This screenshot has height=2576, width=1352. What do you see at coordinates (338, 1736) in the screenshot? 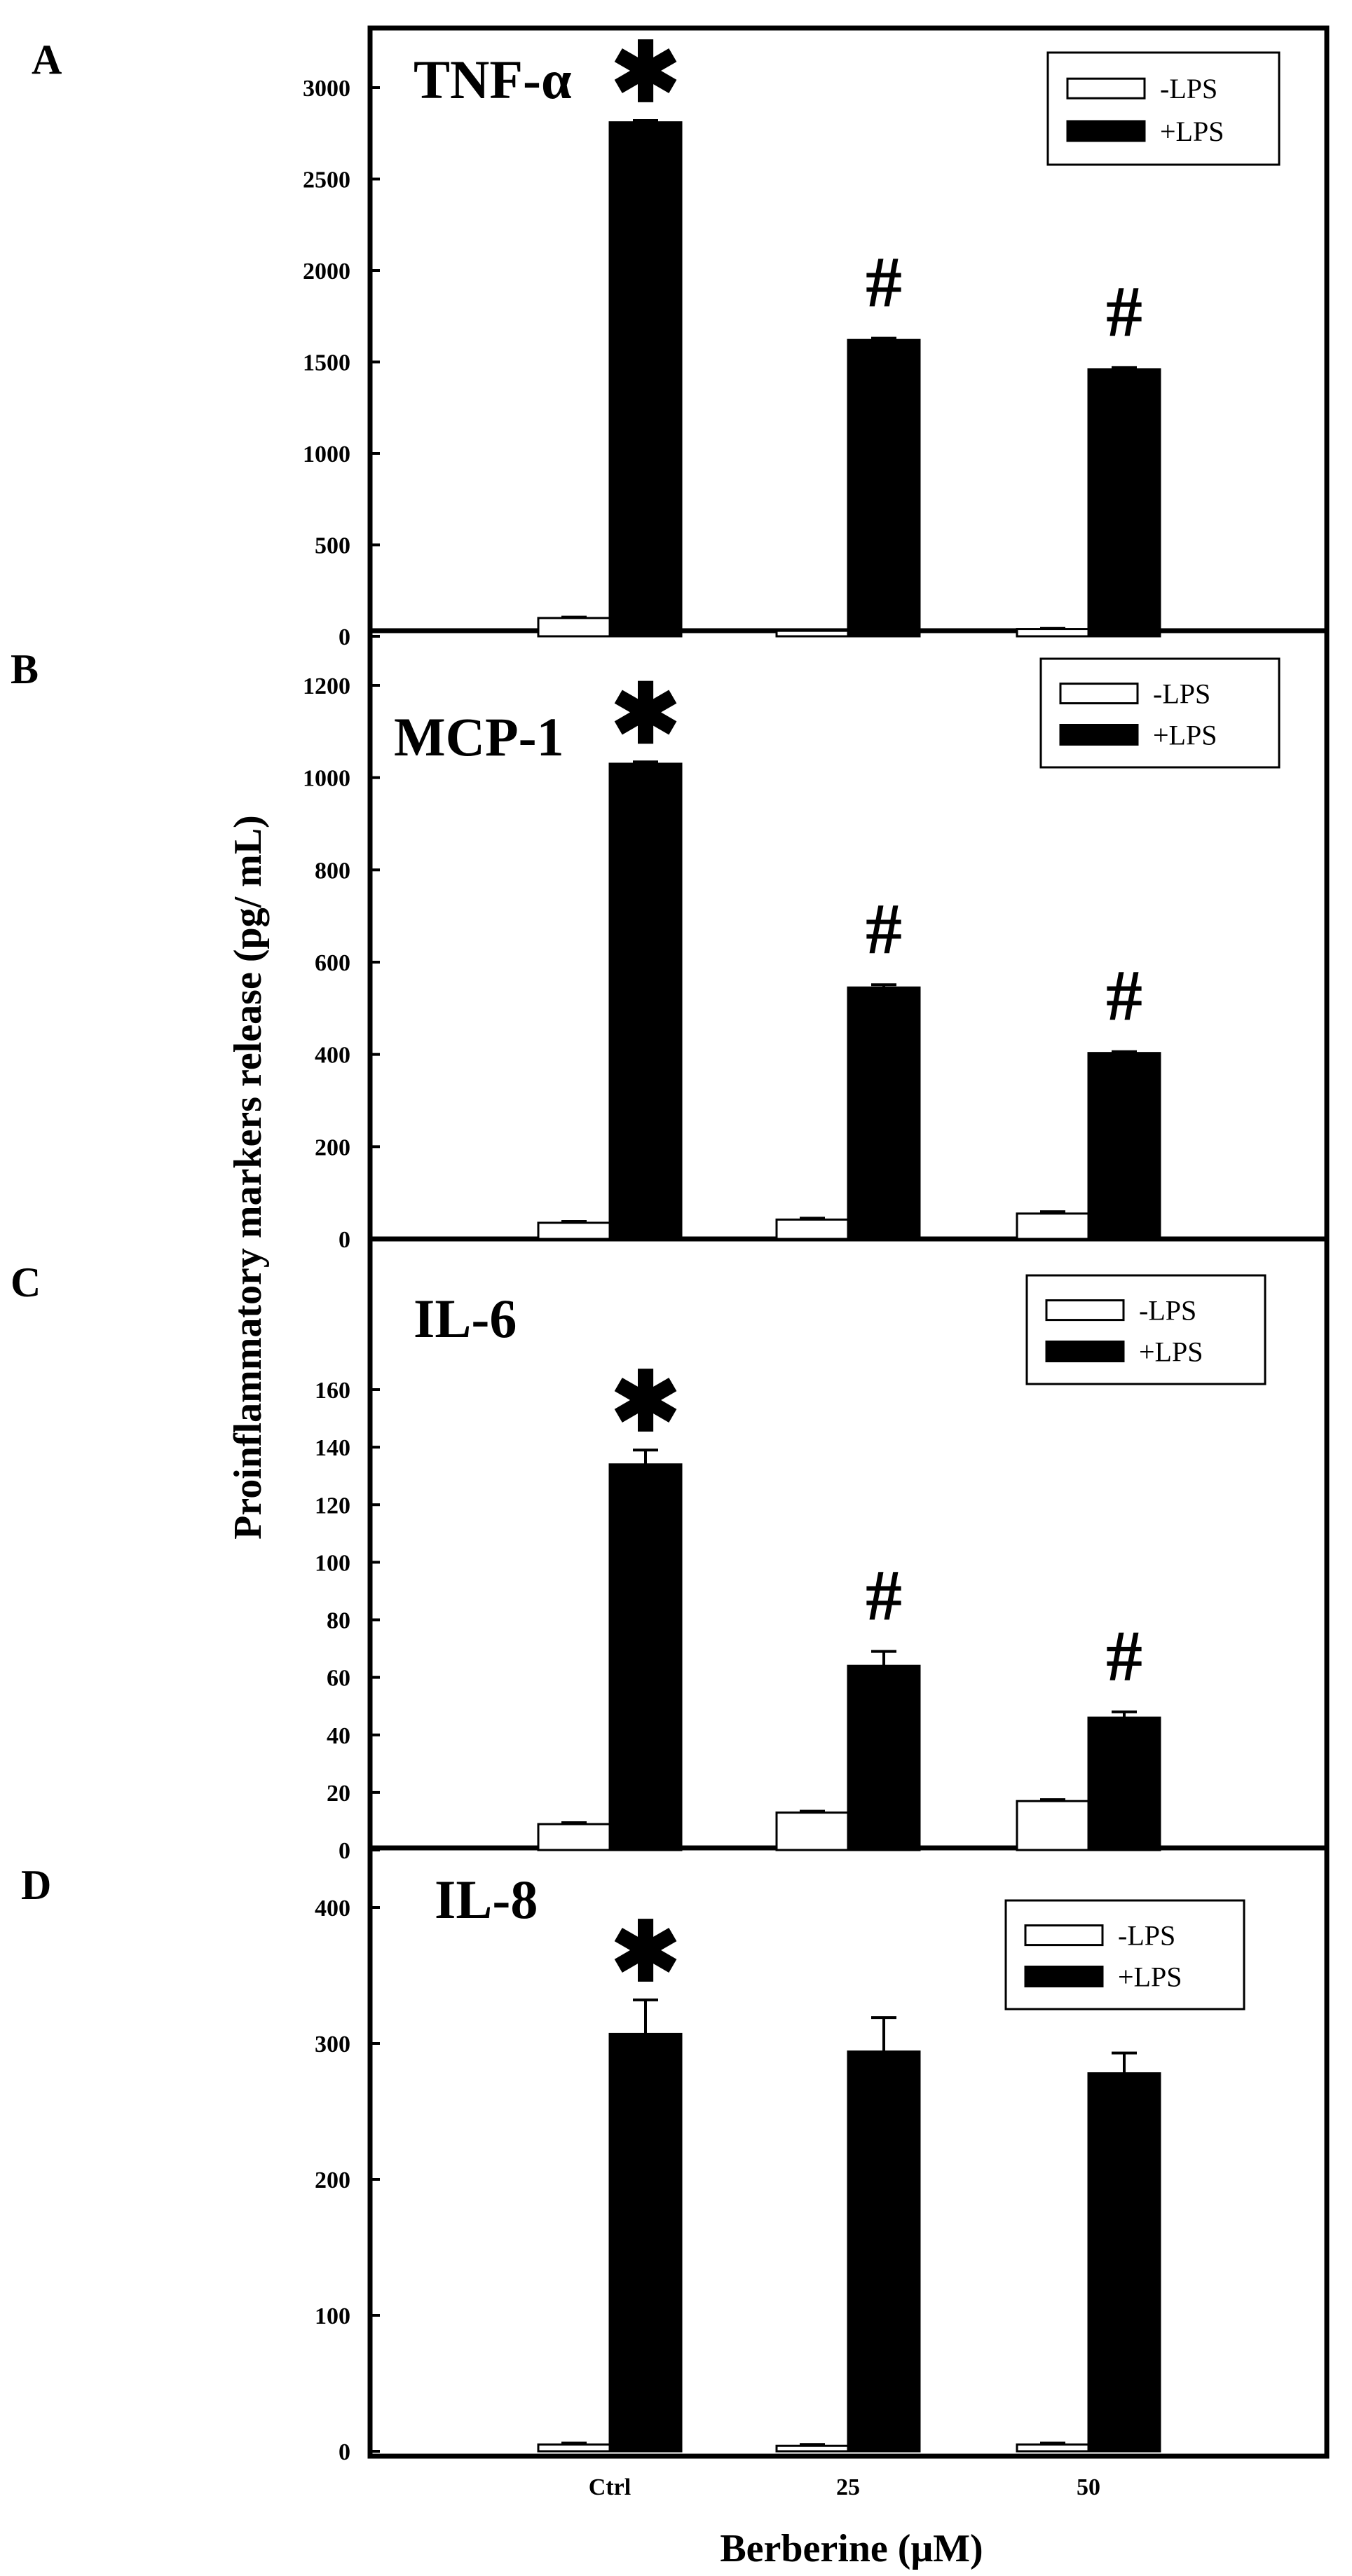
I see `y-tick-label: 40` at bounding box center [338, 1736].